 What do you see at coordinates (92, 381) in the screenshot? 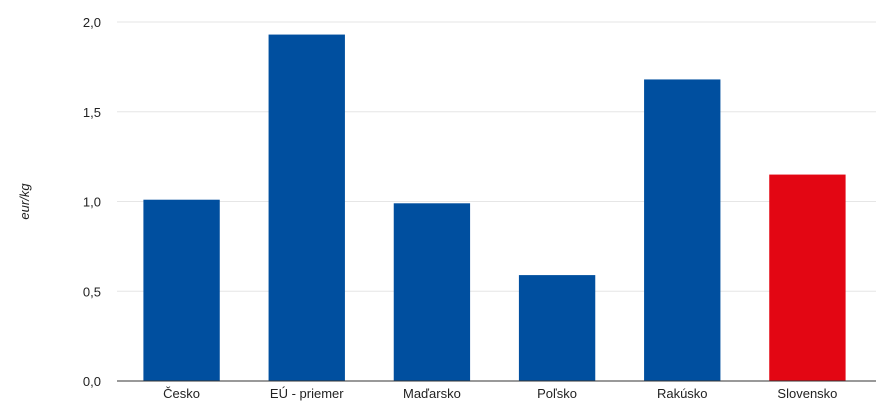
I see `y-tick-label: 0,0` at bounding box center [92, 381].